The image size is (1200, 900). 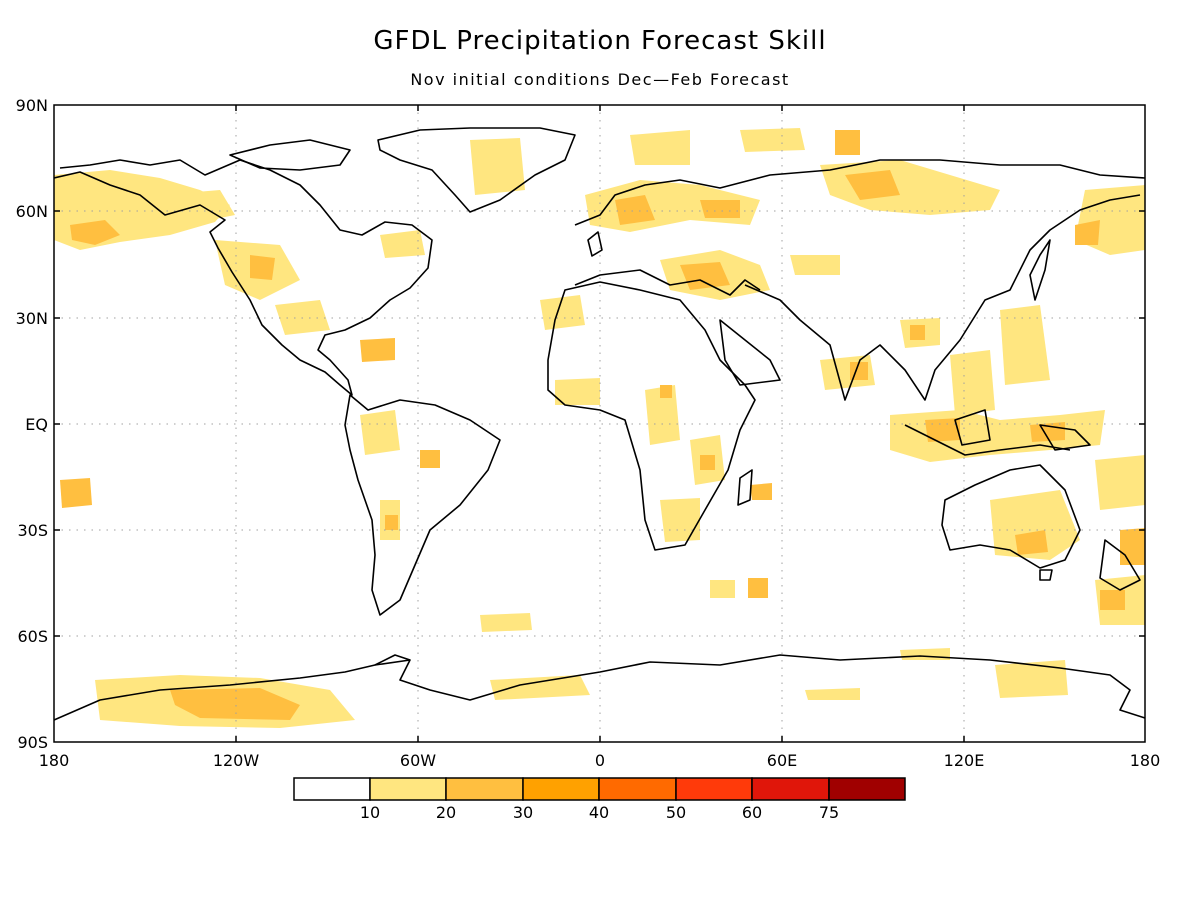 What do you see at coordinates (1040, 270) in the screenshot?
I see `coastline-japan` at bounding box center [1040, 270].